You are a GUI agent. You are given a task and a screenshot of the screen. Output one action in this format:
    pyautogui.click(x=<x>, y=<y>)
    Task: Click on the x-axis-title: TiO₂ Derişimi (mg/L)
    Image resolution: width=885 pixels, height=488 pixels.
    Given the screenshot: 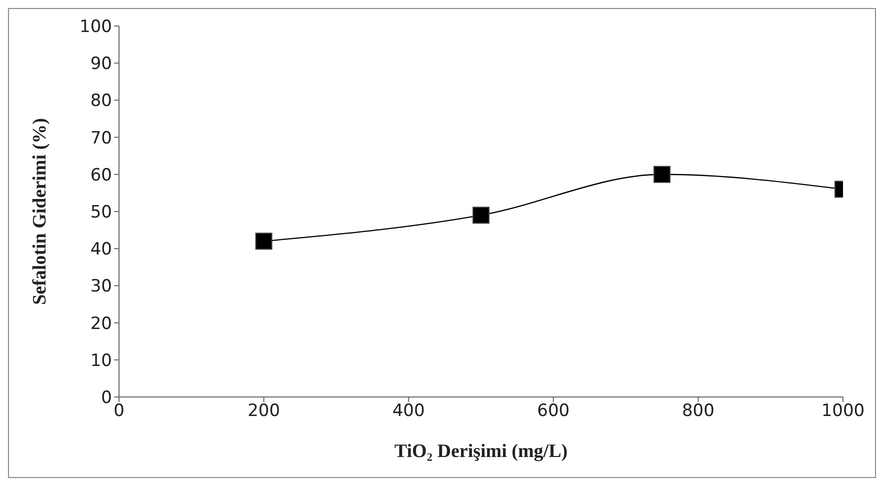 What is the action you would take?
    pyautogui.click(x=481, y=451)
    